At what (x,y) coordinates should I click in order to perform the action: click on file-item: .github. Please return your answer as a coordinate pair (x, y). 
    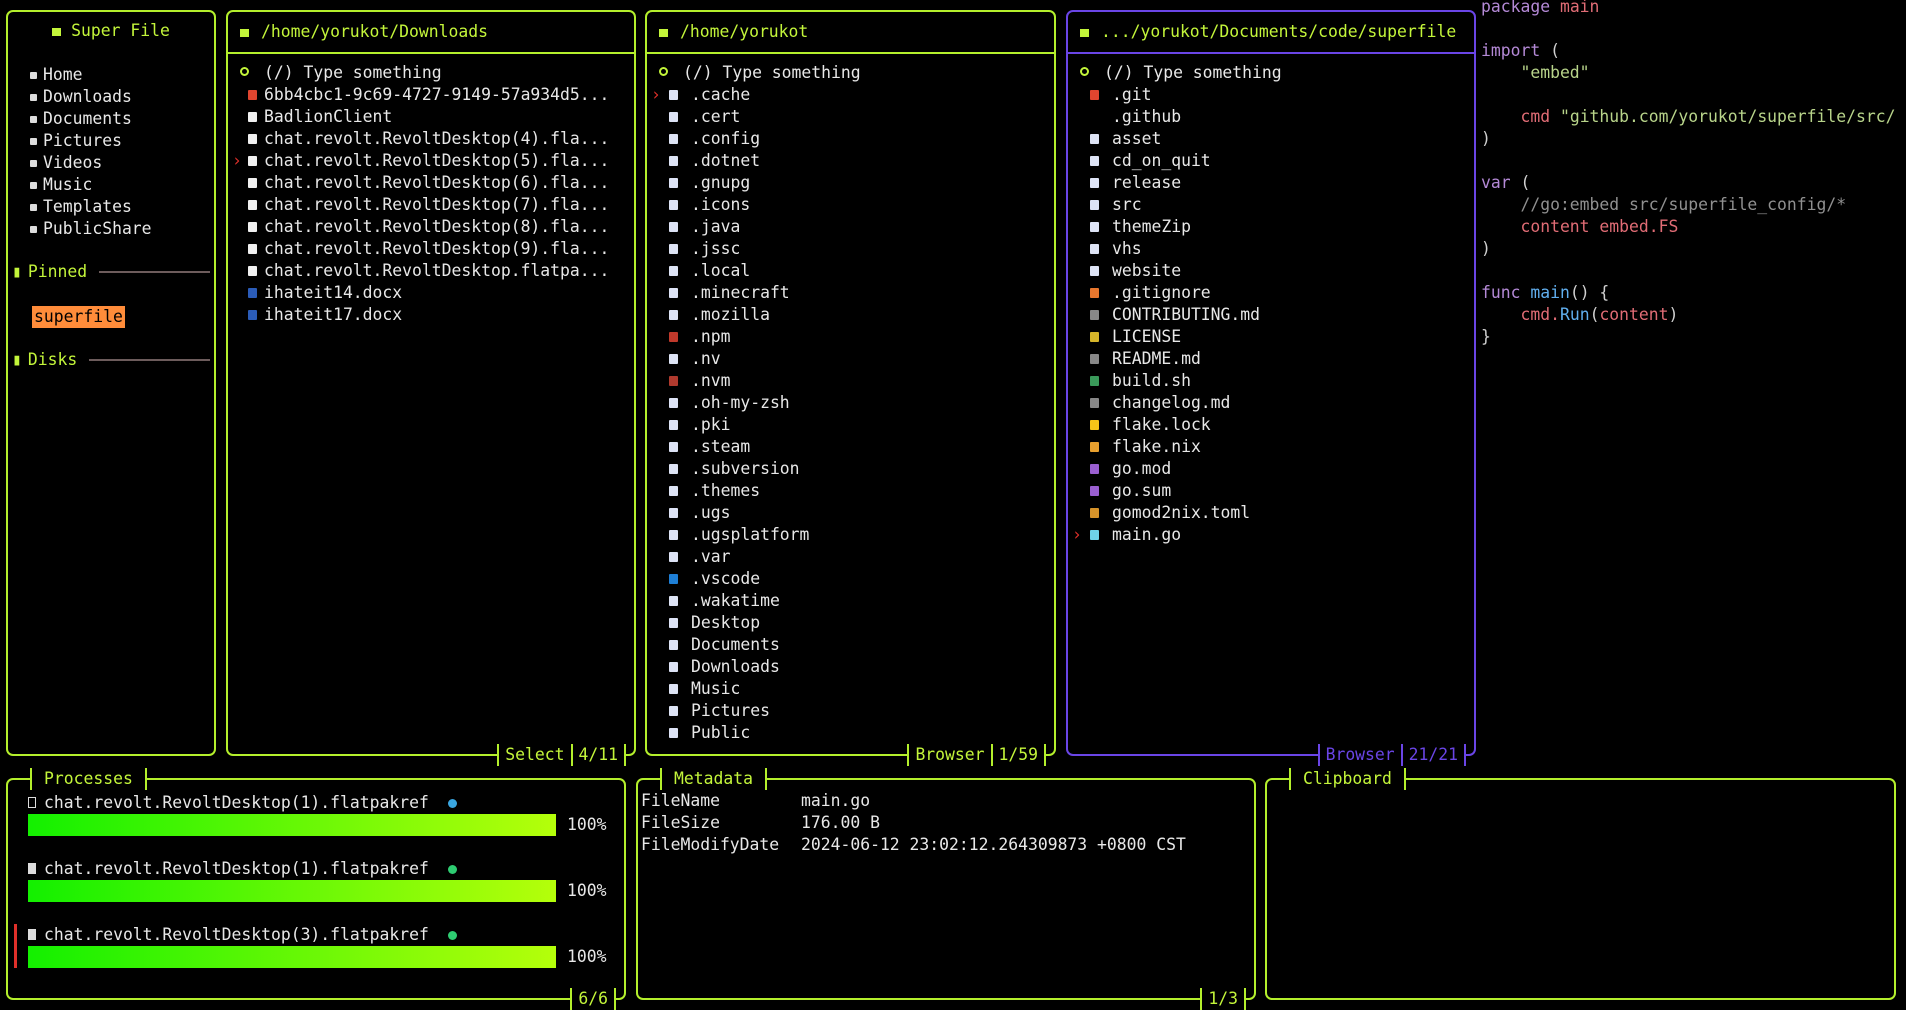
    Looking at the image, I should click on (1271, 117).